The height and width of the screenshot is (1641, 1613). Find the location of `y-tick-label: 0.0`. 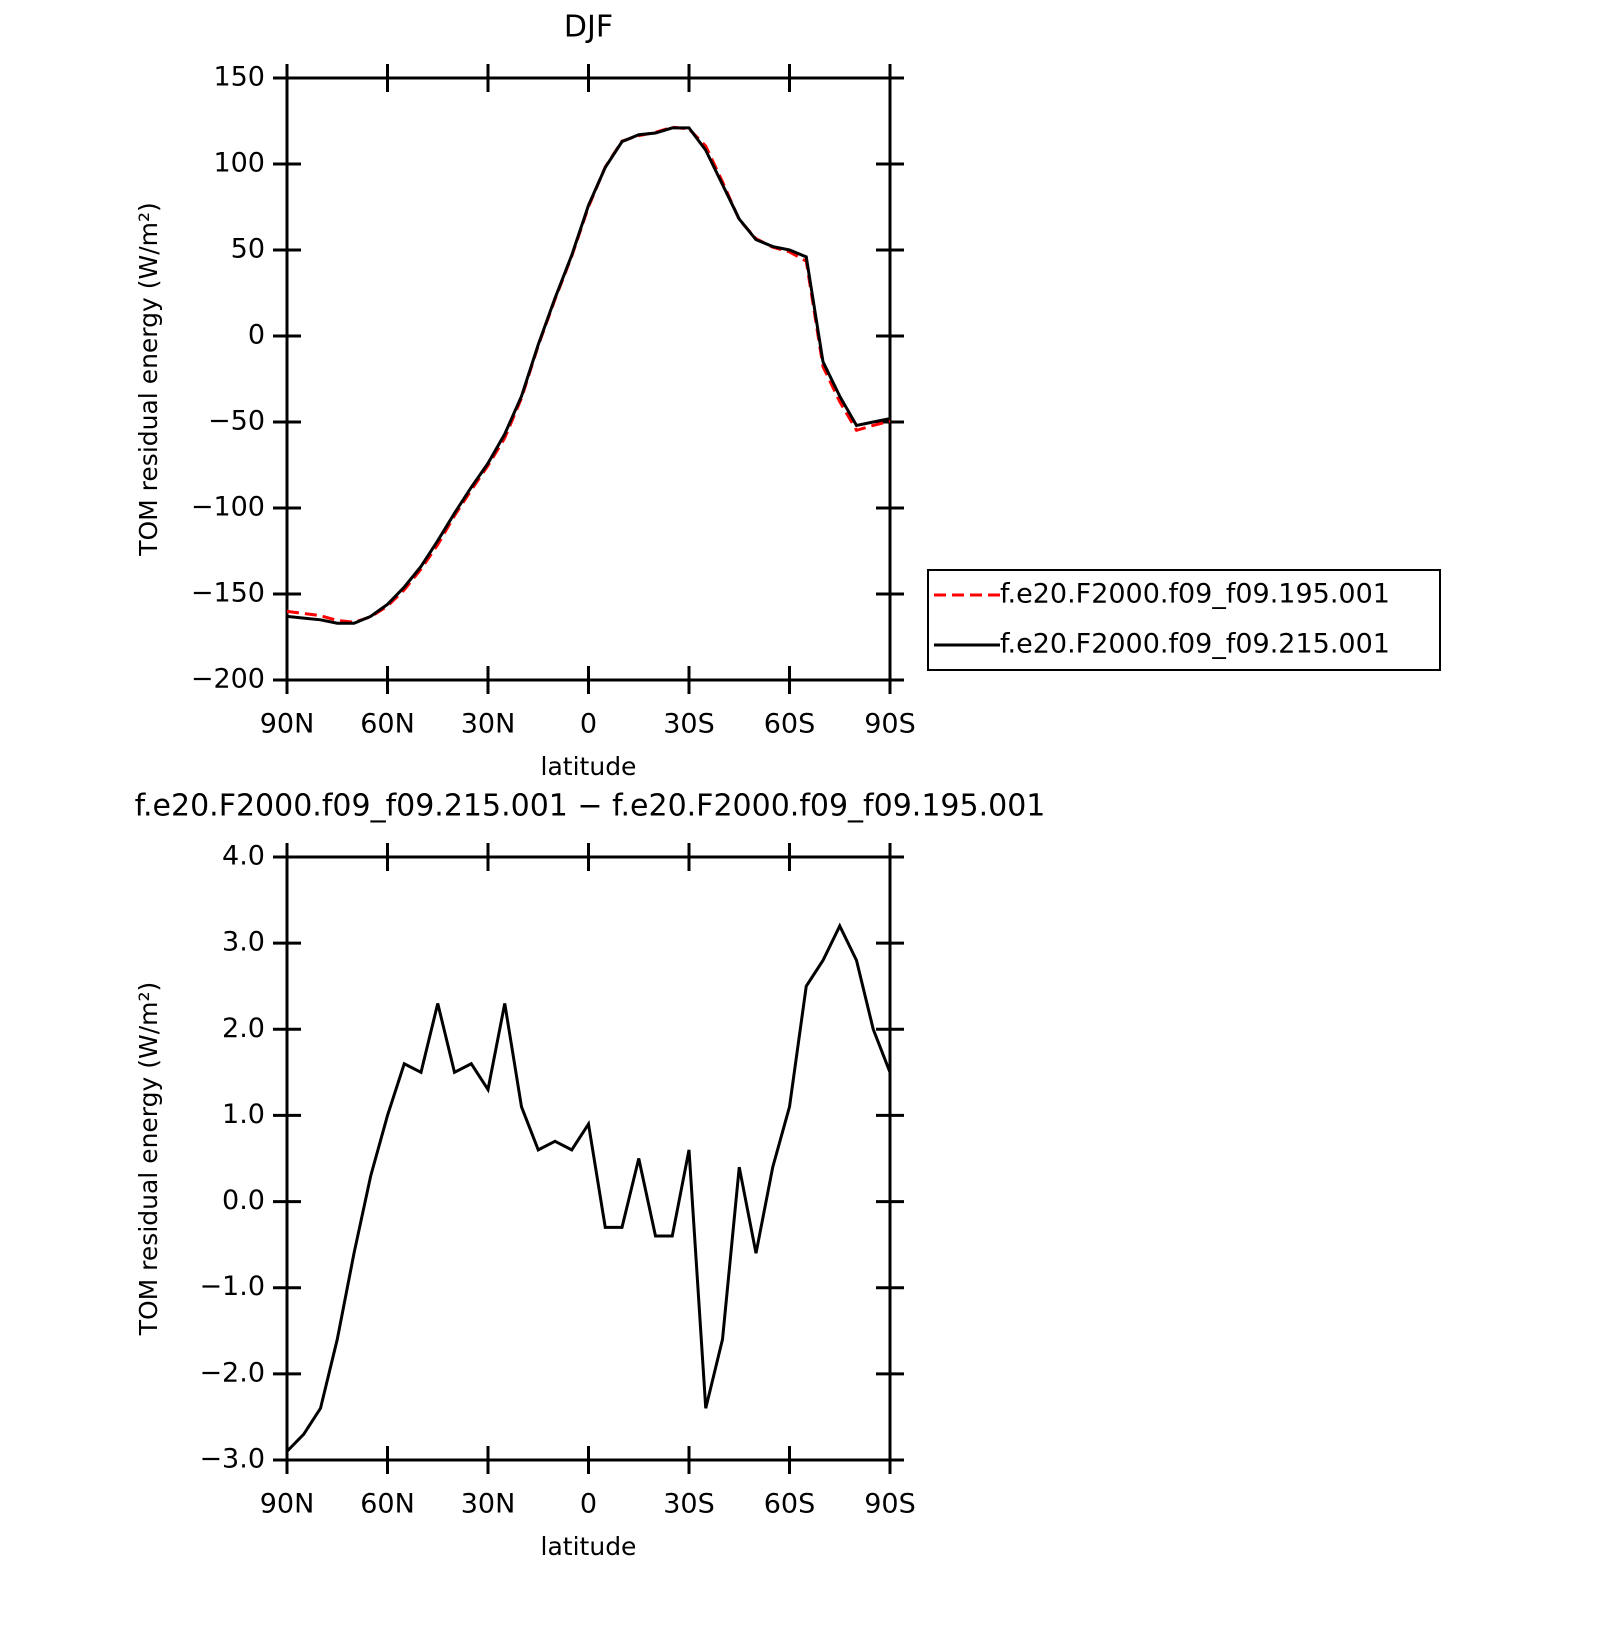

y-tick-label: 0.0 is located at coordinates (243, 1200).